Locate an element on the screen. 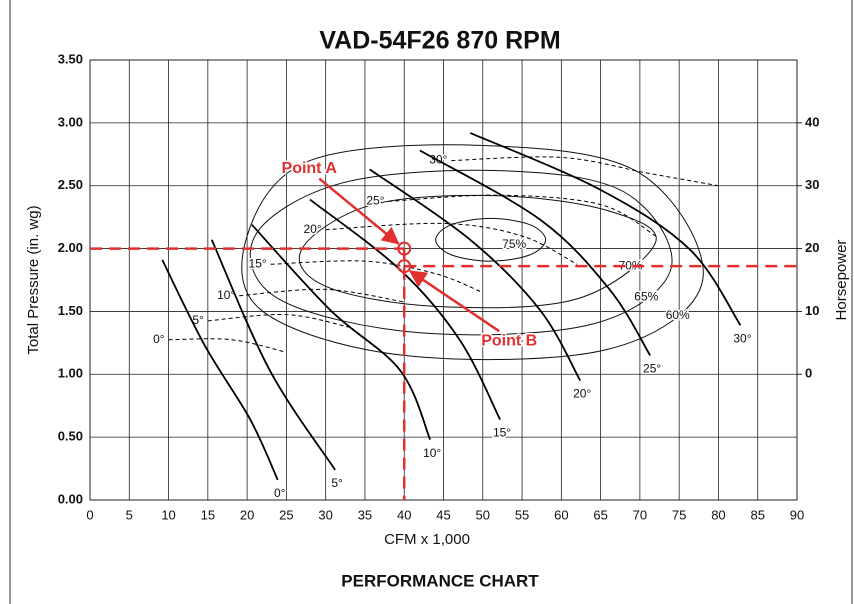 The height and width of the screenshot is (604, 854). horsepower-label: 25° is located at coordinates (375, 201).